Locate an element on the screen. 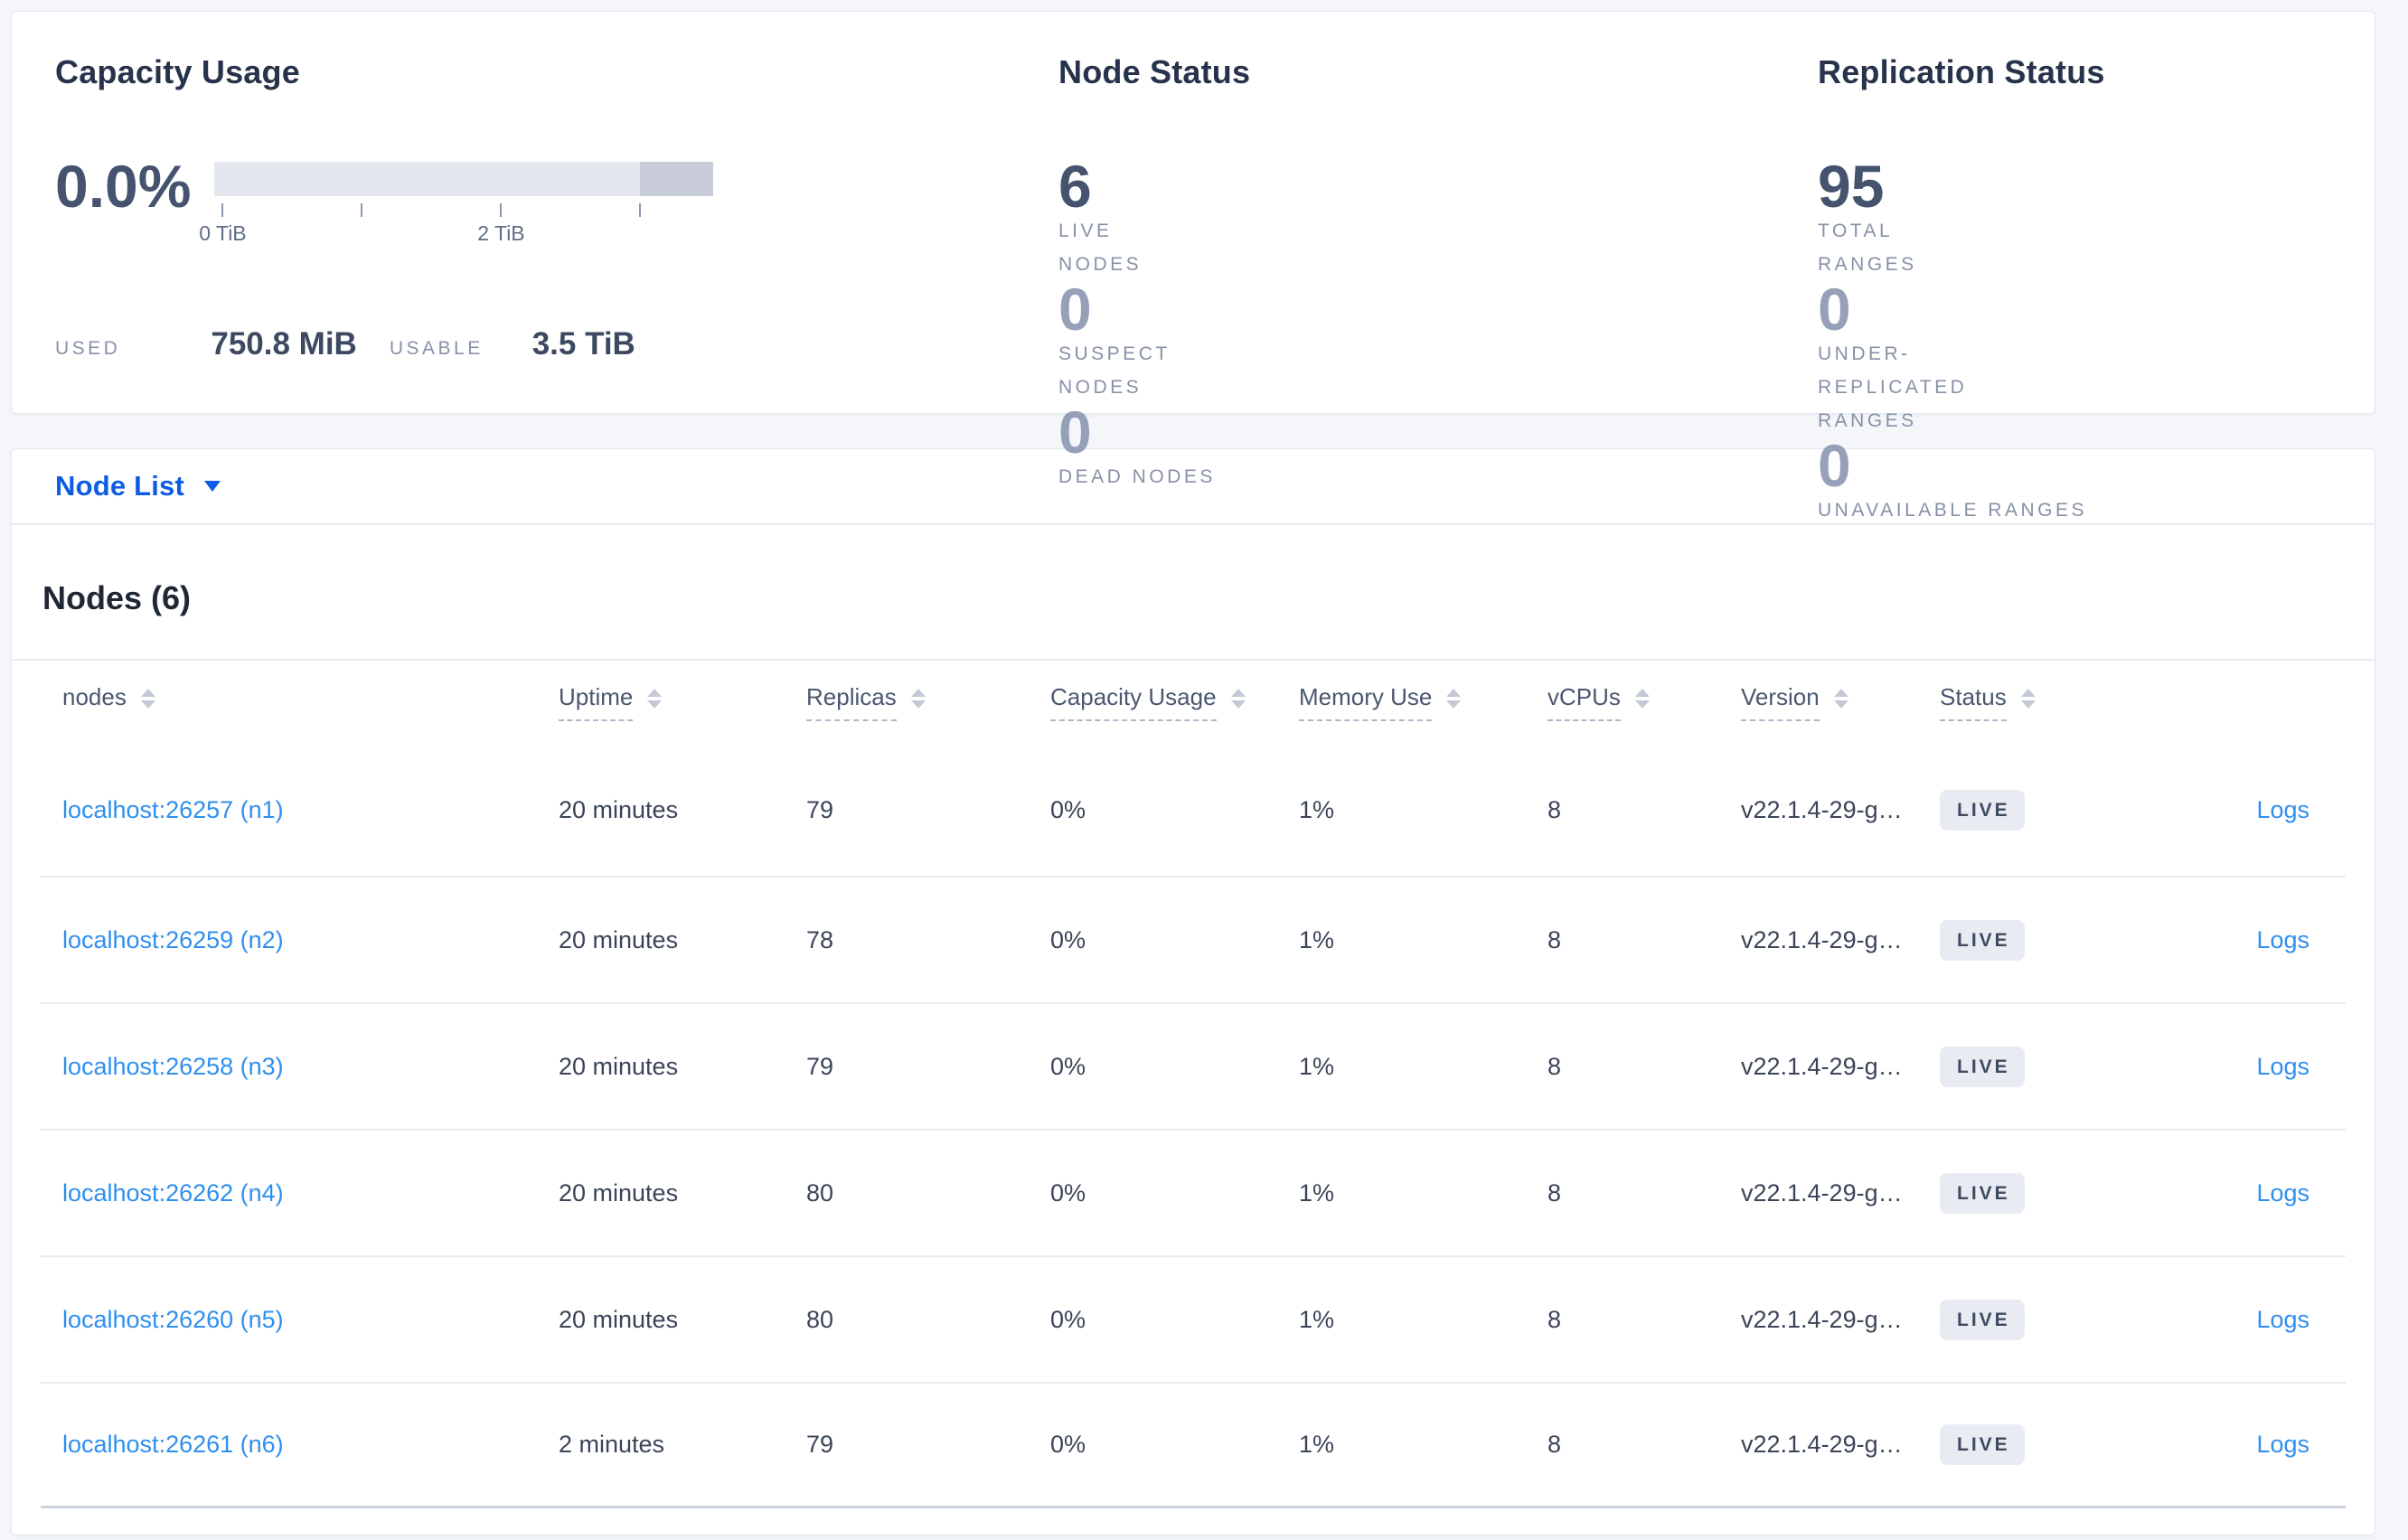  nodes-table-heading: Nodes (6) is located at coordinates (1193, 593).